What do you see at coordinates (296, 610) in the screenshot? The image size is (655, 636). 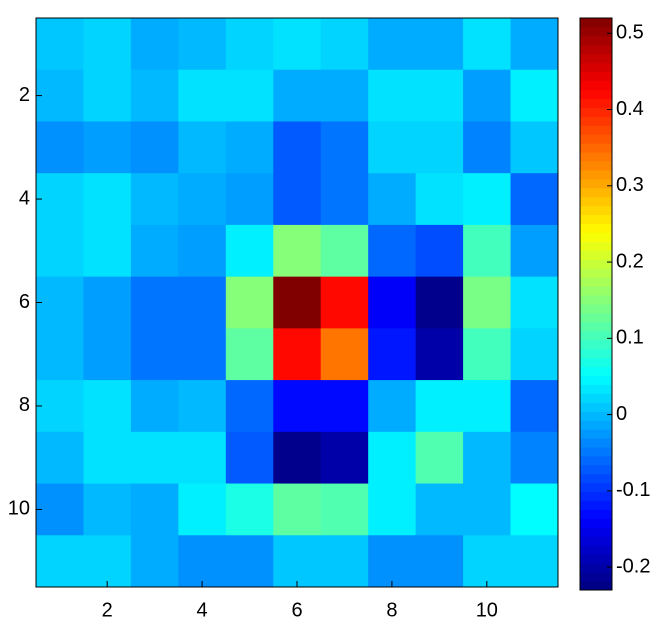 I see `x-tick-label: 6` at bounding box center [296, 610].